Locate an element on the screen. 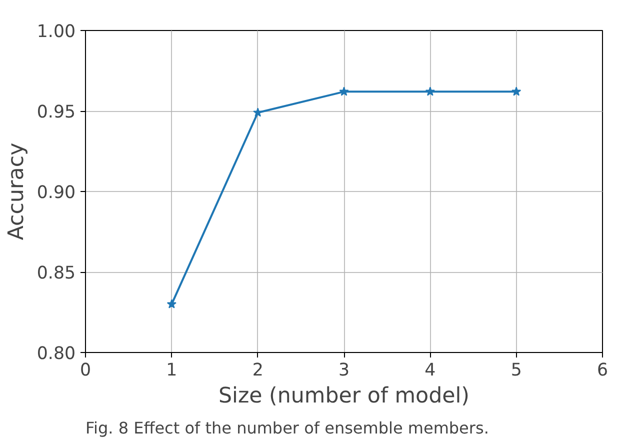 The image size is (627, 442). x-axis-title: Size (number of model) is located at coordinates (344, 396).